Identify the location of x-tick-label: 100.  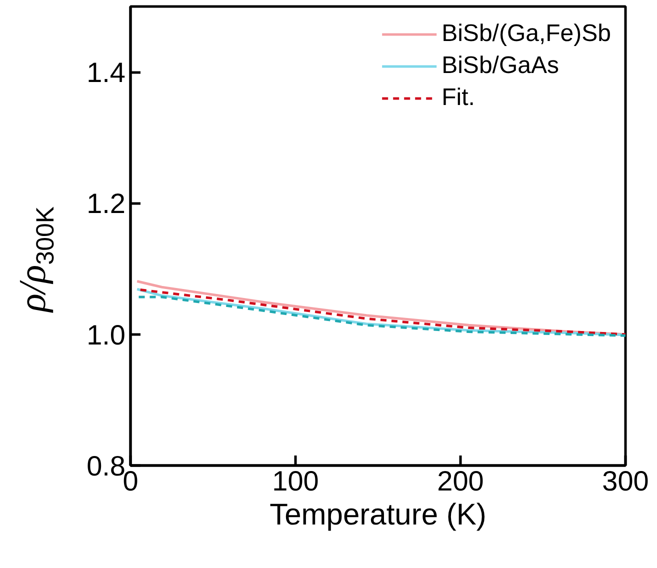
(295, 481).